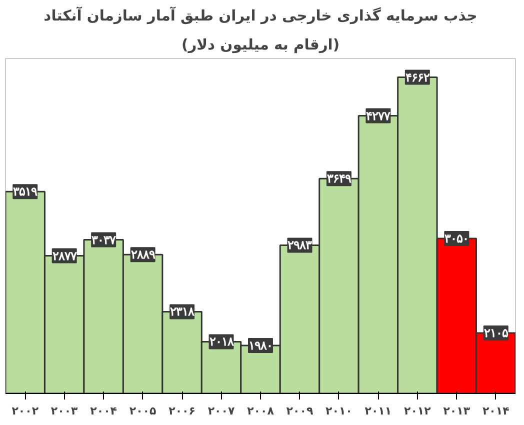 This screenshot has height=425, width=524. I want to click on x-tick-label: ۲۰۱۰, so click(339, 411).